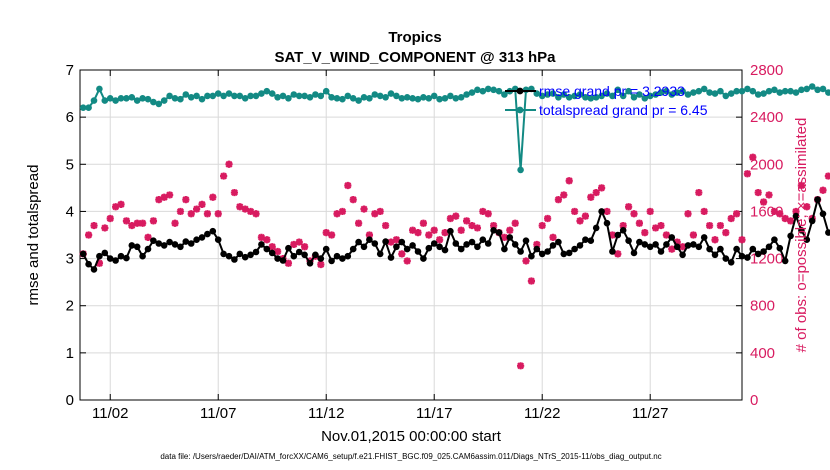  What do you see at coordinates (411, 436) in the screenshot?
I see `x-axis-label: Nov.01,2015 00:00:00 start` at bounding box center [411, 436].